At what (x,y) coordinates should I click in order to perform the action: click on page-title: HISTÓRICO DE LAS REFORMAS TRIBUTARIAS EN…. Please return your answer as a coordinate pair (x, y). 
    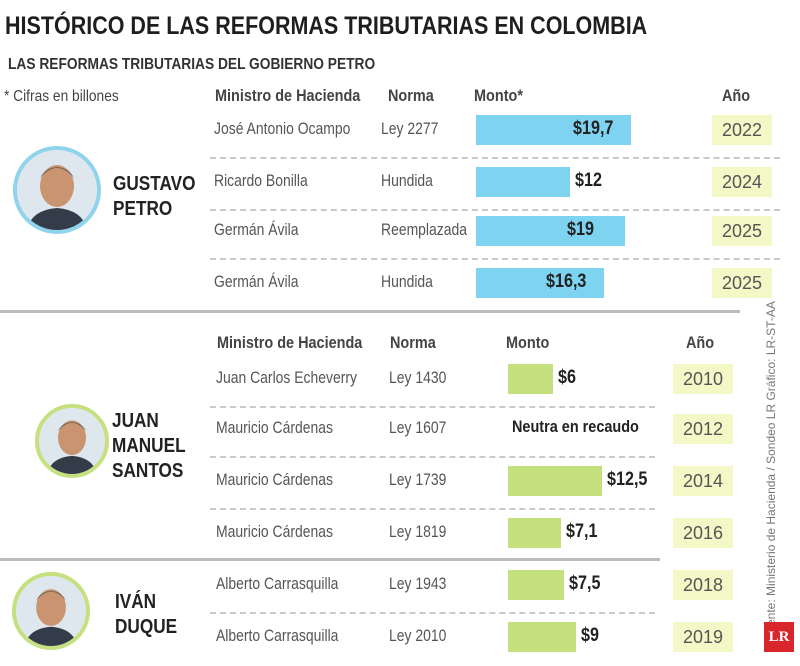
    Looking at the image, I should click on (326, 26).